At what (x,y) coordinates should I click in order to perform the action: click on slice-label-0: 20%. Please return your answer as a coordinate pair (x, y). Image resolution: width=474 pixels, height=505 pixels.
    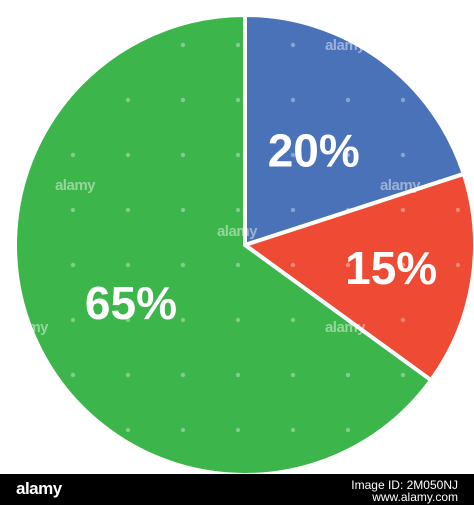
    Looking at the image, I should click on (314, 150).